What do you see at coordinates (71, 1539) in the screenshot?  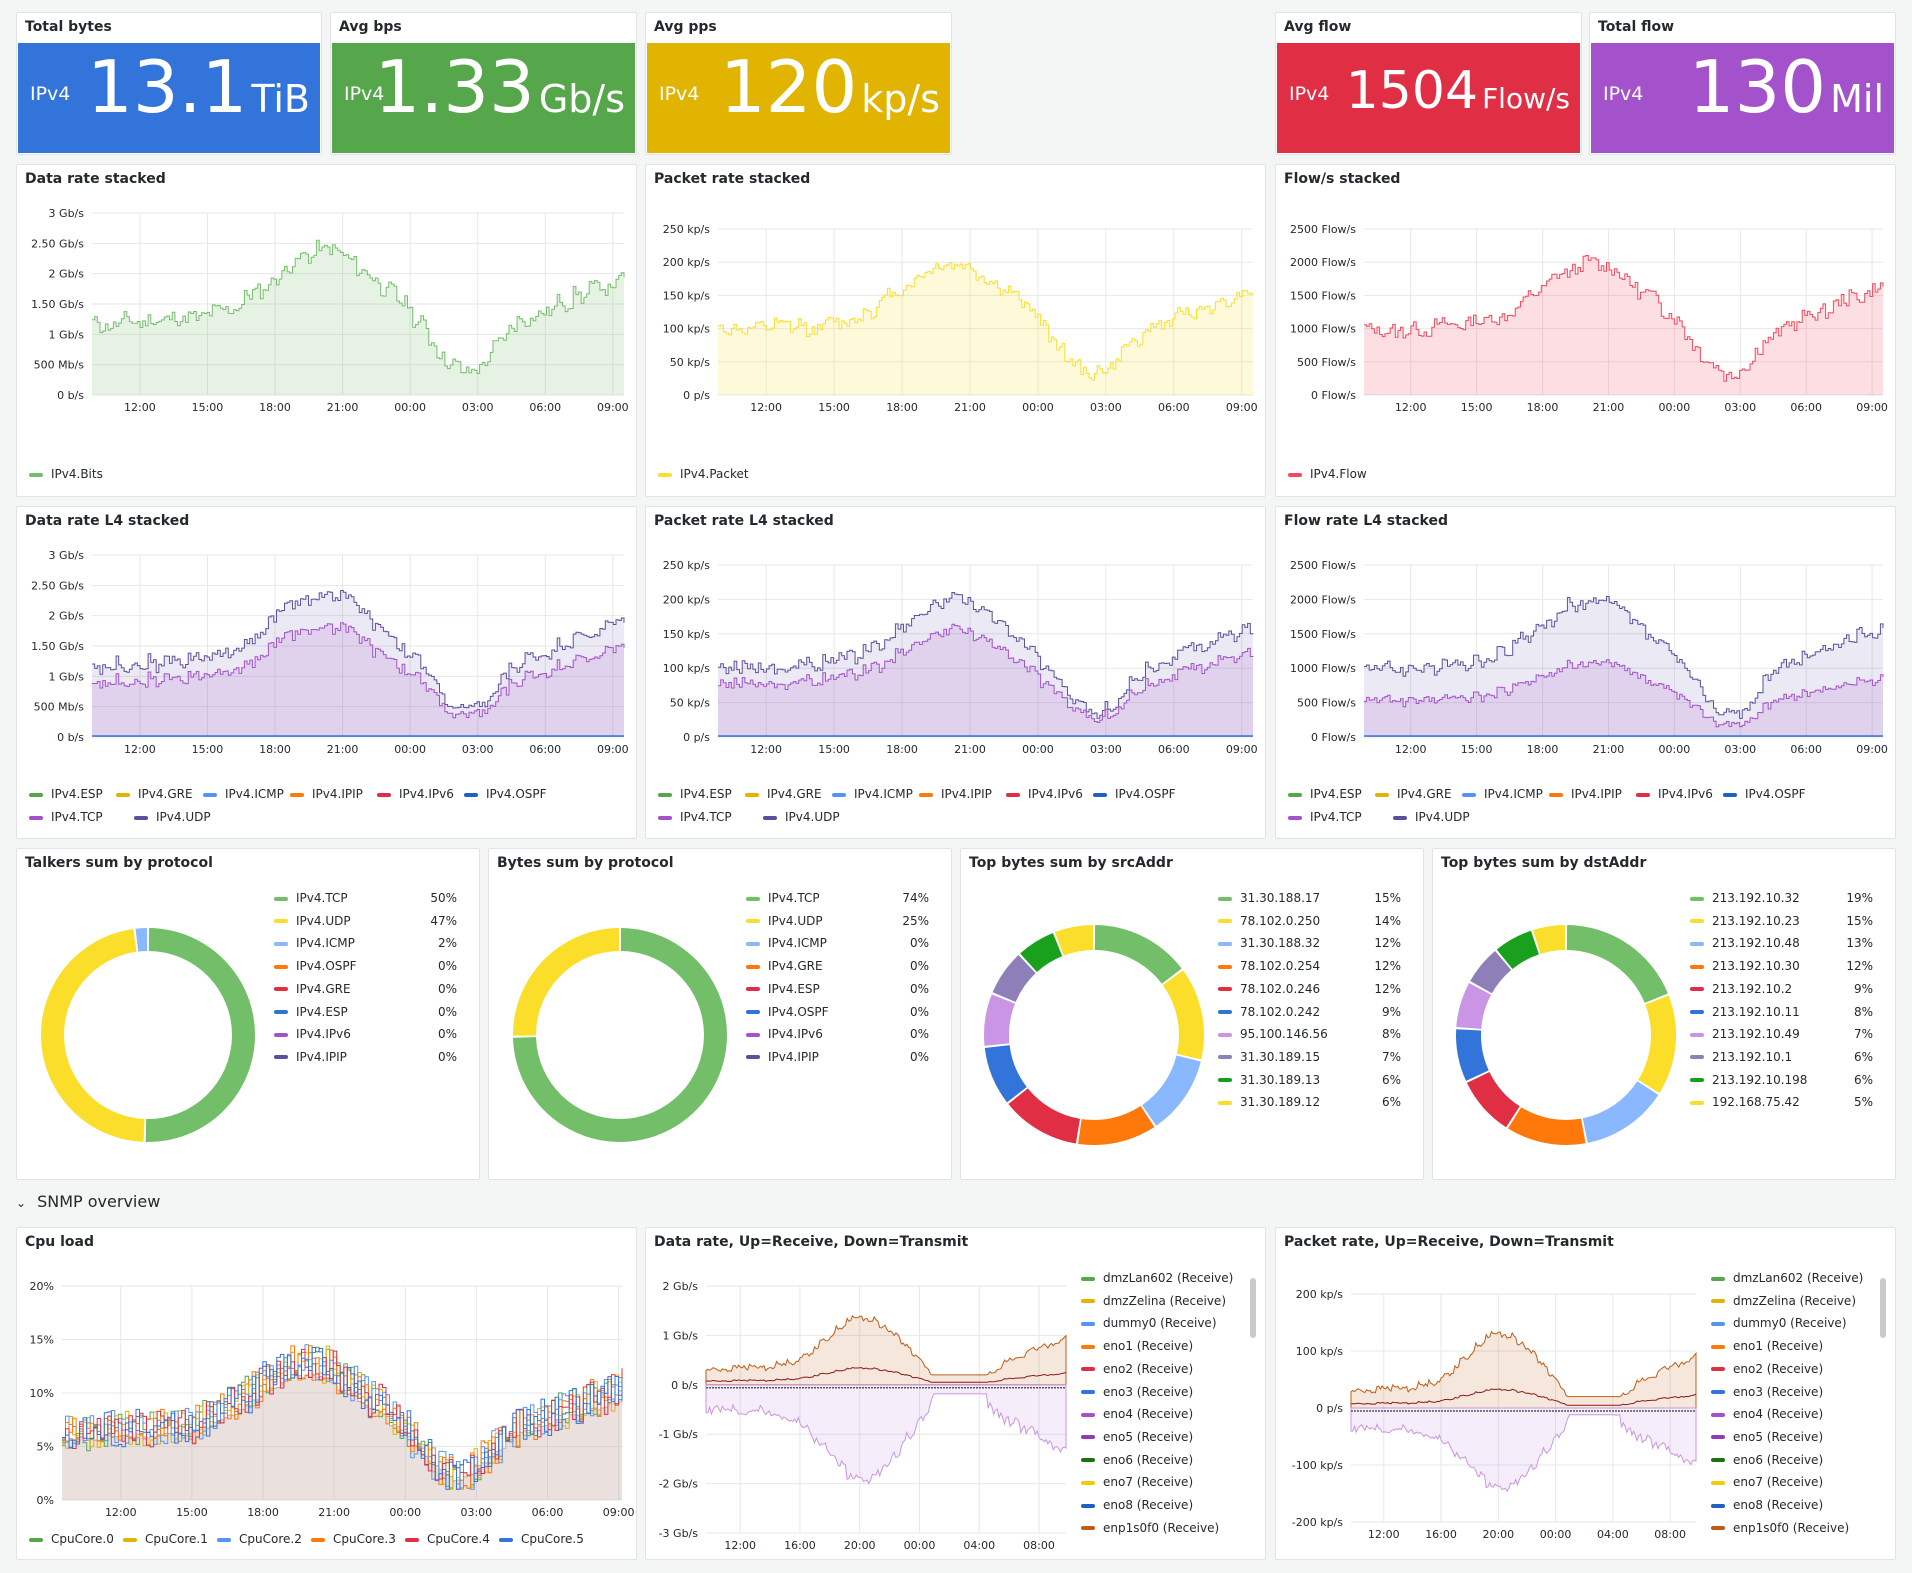 I see `legend-item: CpuCore.0` at bounding box center [71, 1539].